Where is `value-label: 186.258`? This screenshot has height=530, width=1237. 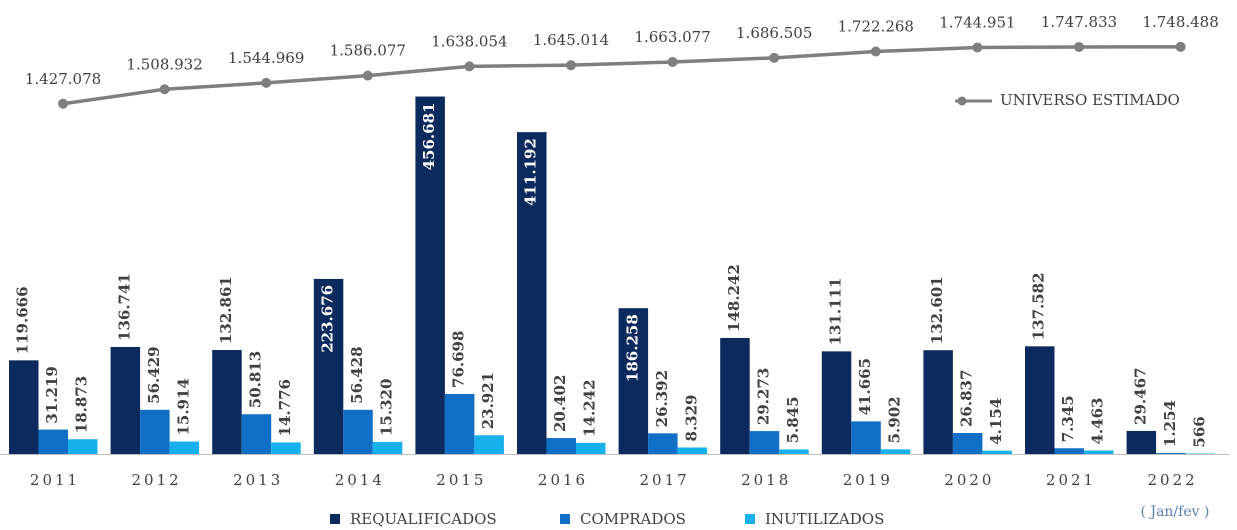 value-label: 186.258 is located at coordinates (632, 348).